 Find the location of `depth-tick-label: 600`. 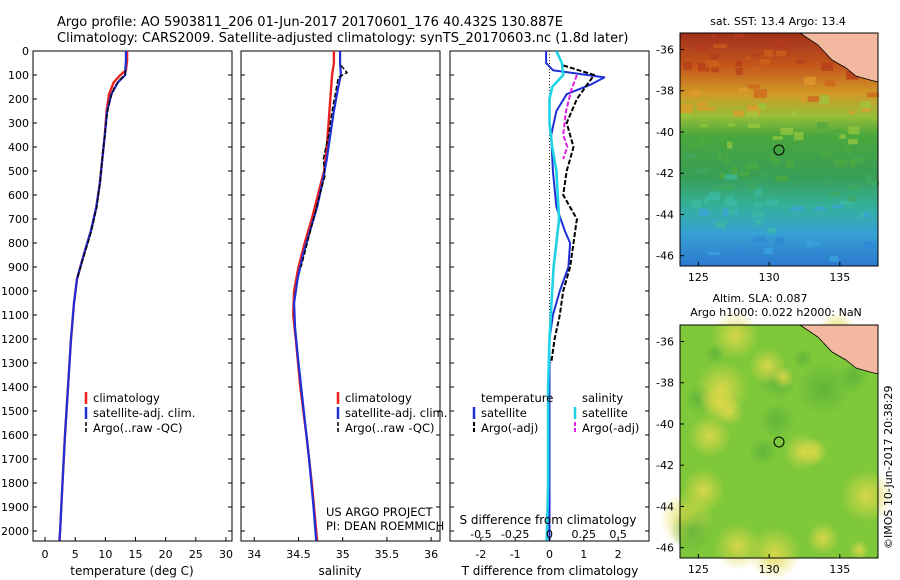

depth-tick-label: 600 is located at coordinates (18, 195).